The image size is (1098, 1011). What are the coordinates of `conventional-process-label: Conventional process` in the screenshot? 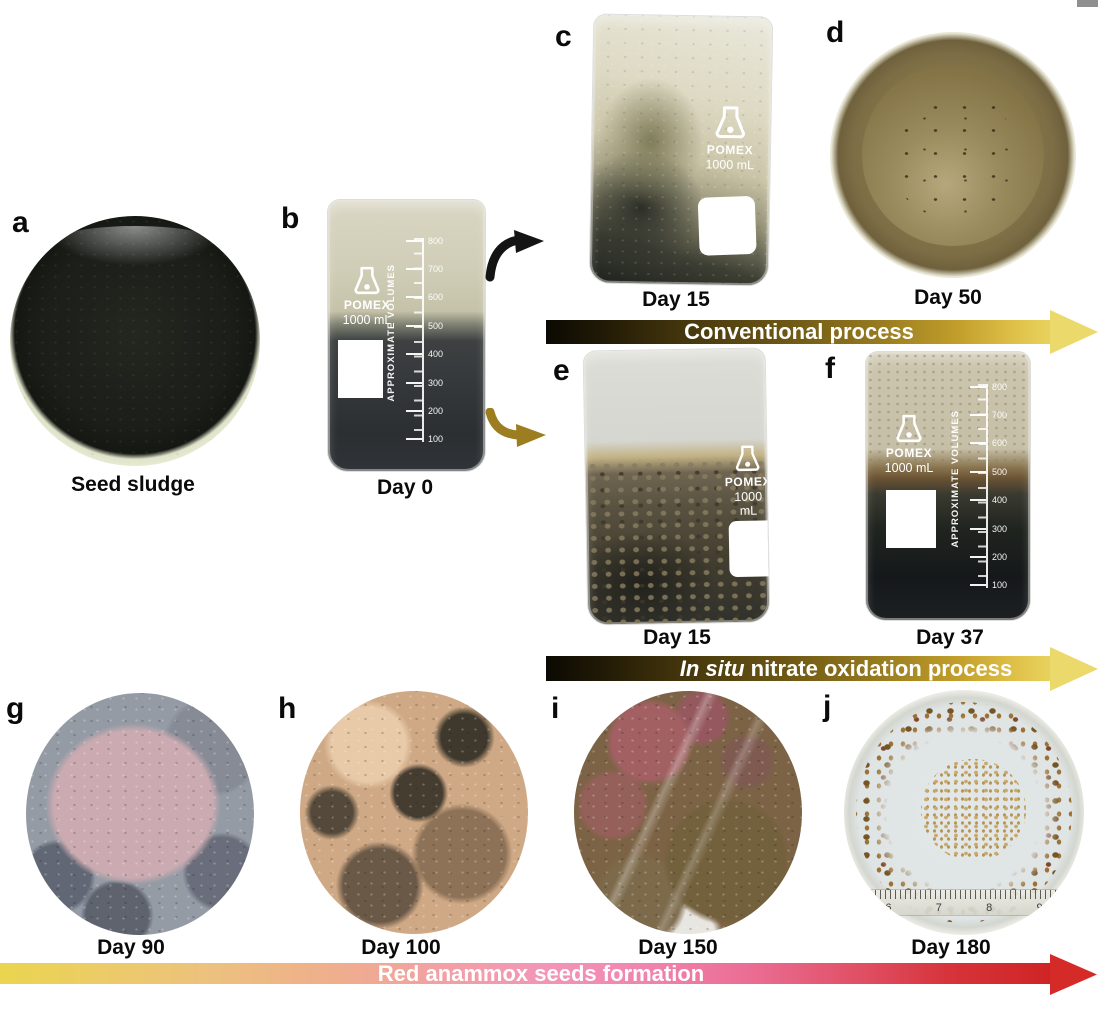 It's located at (799, 331).